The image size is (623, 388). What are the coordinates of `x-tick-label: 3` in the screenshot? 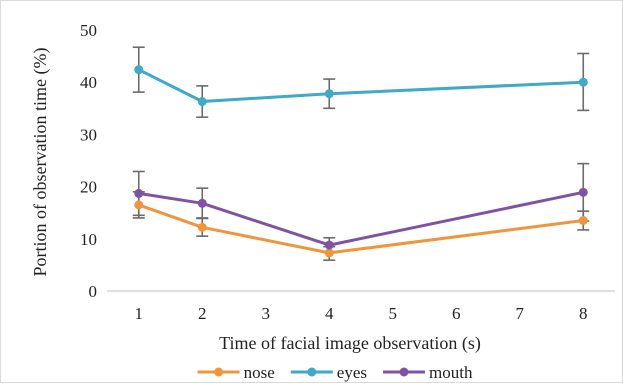 It's located at (266, 313).